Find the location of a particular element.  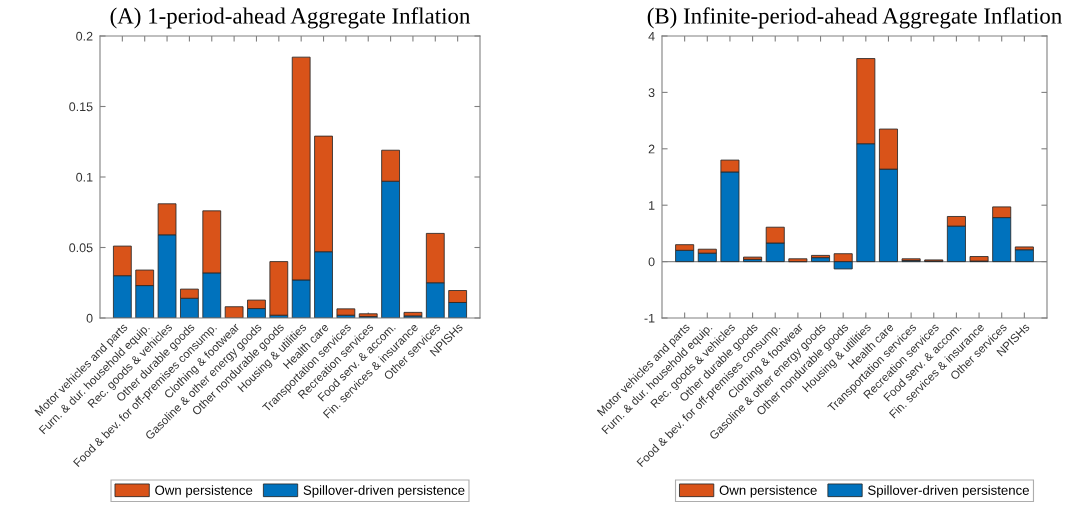

y-tick-label: -1 is located at coordinates (649, 318).